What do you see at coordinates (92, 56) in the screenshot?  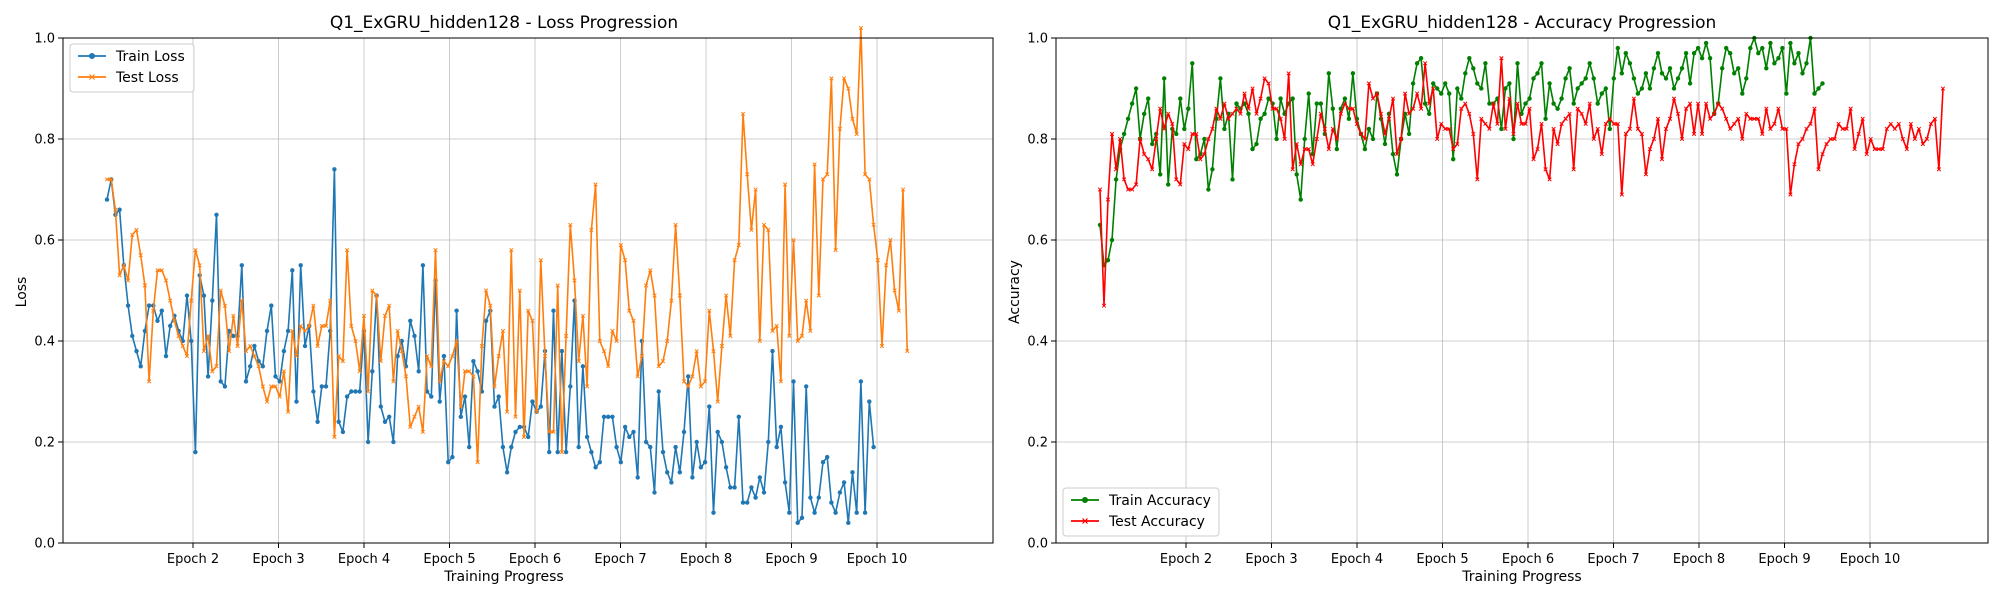 I see `legend-marker-train-loss` at bounding box center [92, 56].